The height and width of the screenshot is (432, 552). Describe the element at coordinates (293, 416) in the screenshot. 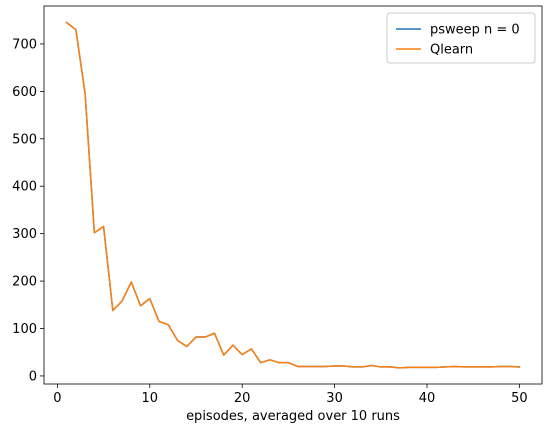

I see `x-axis-label: episodes, averaged over 10 runs` at that location.